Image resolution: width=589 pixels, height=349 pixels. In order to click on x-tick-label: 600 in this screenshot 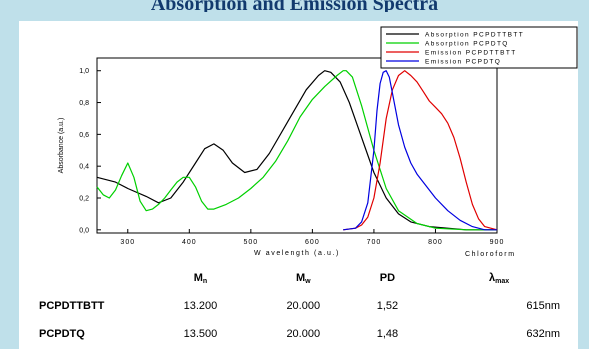, I will do `click(312, 242)`.